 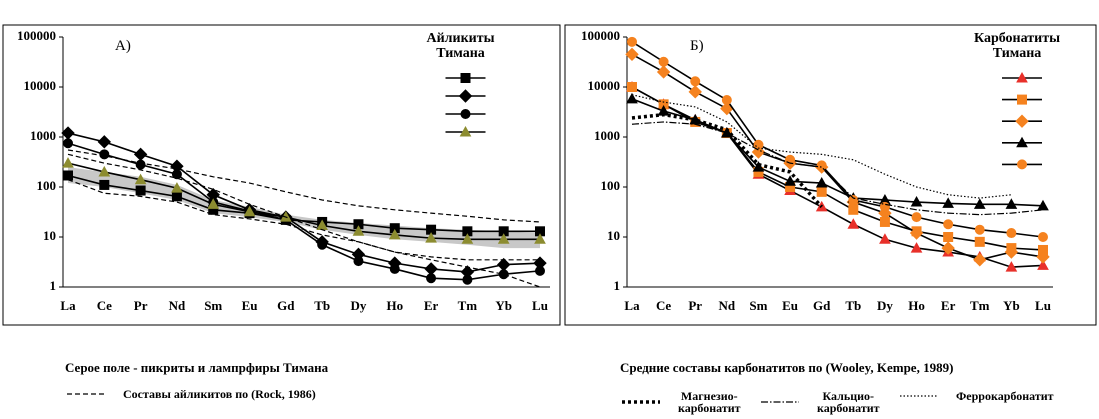 What do you see at coordinates (460, 46) in the screenshot?
I see `legend-title: Айликиты Тимана` at bounding box center [460, 46].